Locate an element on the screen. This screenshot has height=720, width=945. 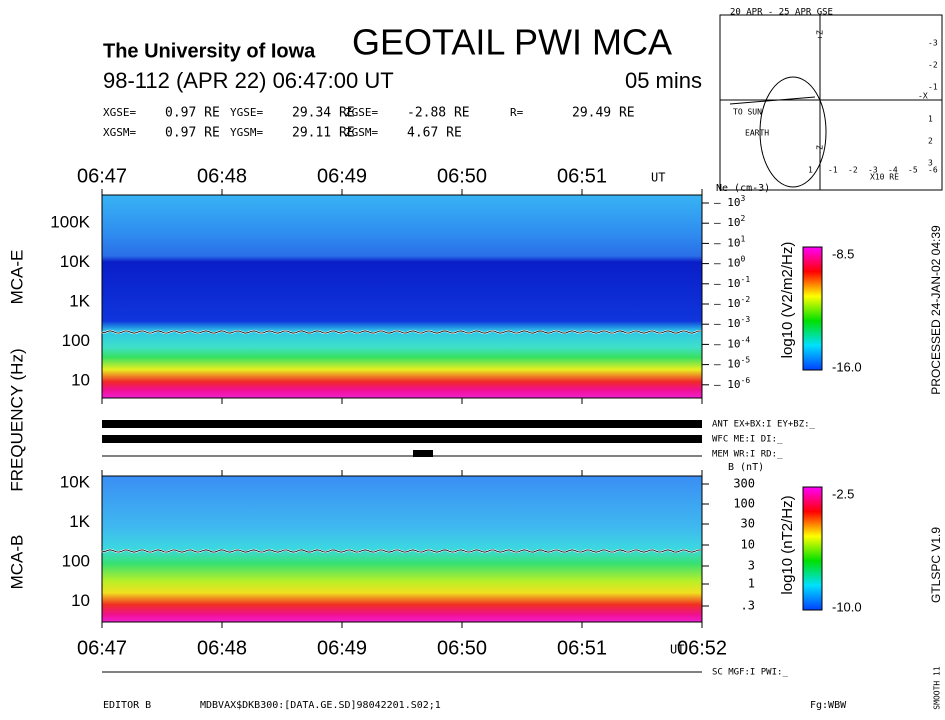
right-tick-label: – 10-1 is located at coordinates (732, 282).